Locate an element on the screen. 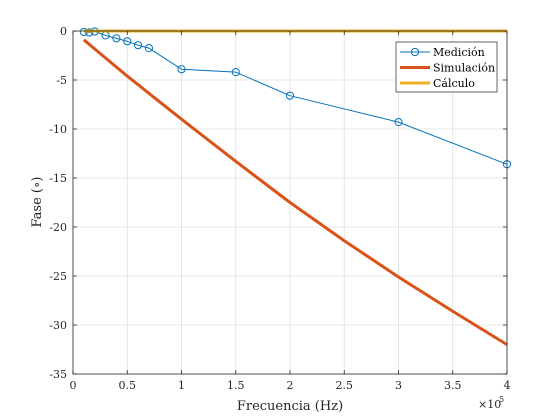 This screenshot has height=420, width=560. legend-label-medicion: Medición is located at coordinates (459, 52).